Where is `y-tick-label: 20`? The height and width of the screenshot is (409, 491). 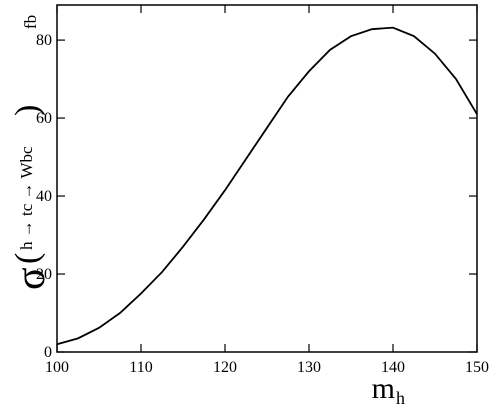 y-tick-label: 20 is located at coordinates (44, 274).